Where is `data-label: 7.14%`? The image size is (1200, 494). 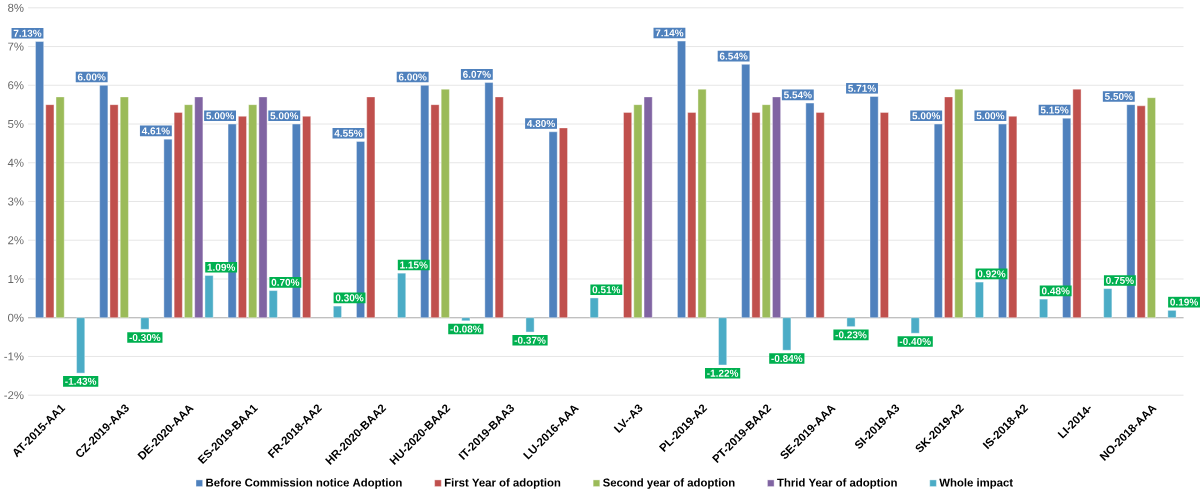 data-label: 7.14% is located at coordinates (669, 33).